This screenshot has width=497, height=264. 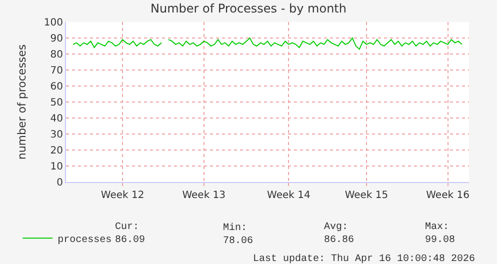 What do you see at coordinates (56, 87) in the screenshot?
I see `y-tick-label: 60` at bounding box center [56, 87].